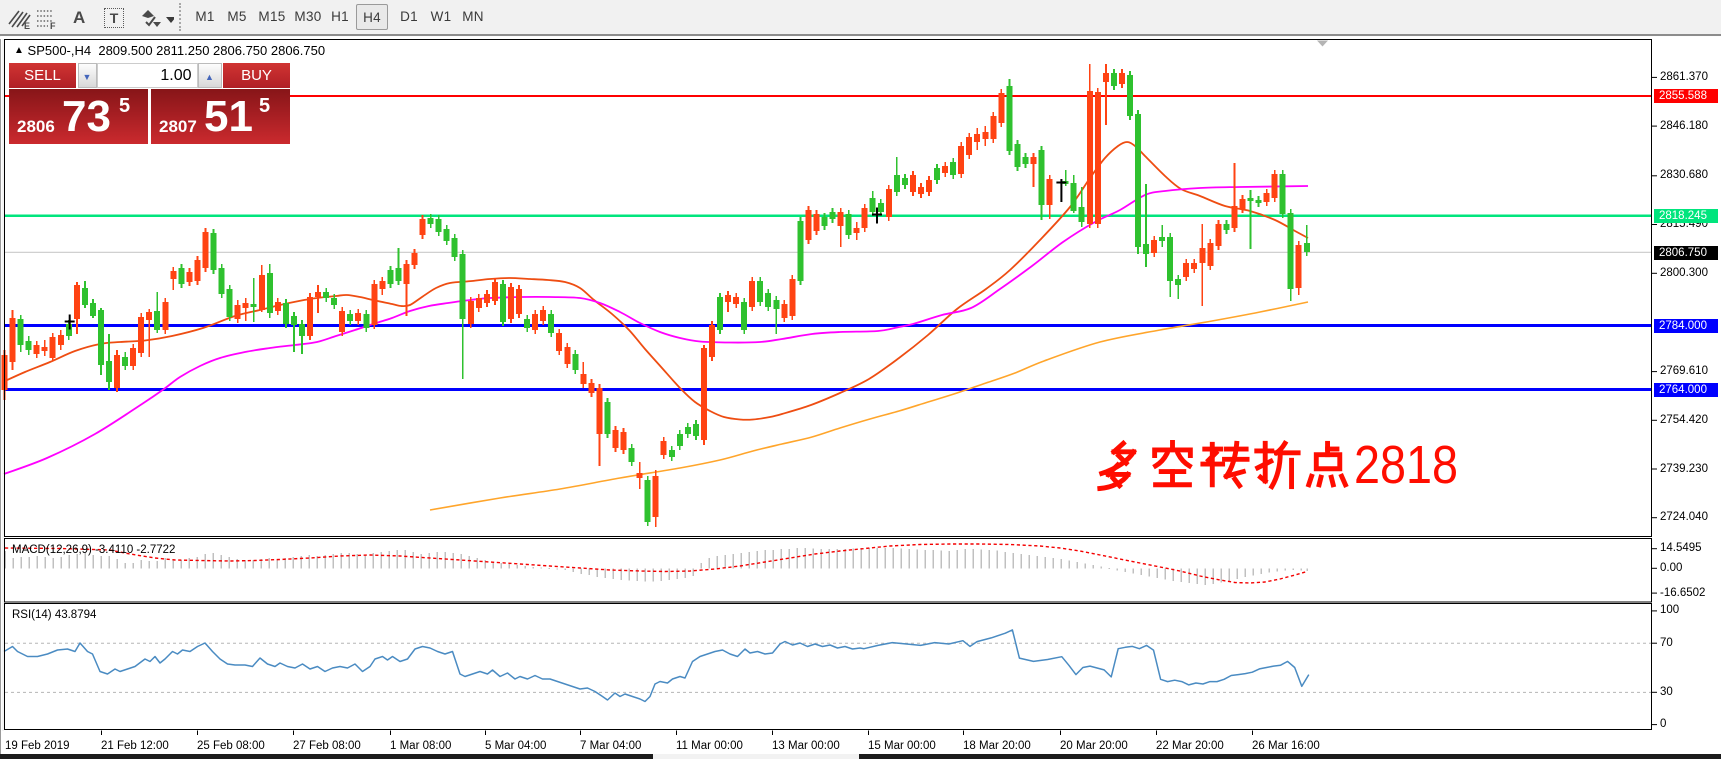  I want to click on svg-text: E, so click(27, 25).